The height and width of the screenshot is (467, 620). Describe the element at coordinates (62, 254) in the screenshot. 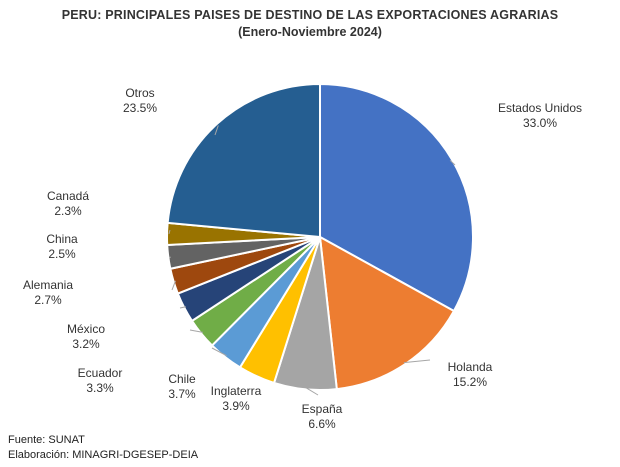

I see `slice-label-value: 2.5%` at that location.